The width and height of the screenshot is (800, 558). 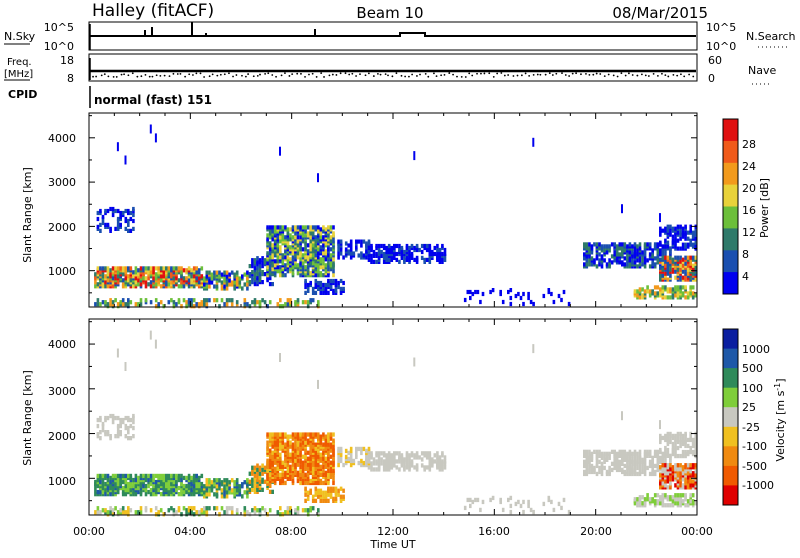 What do you see at coordinates (730, 239) in the screenshot?
I see `power-colorbar-swatch` at bounding box center [730, 239].